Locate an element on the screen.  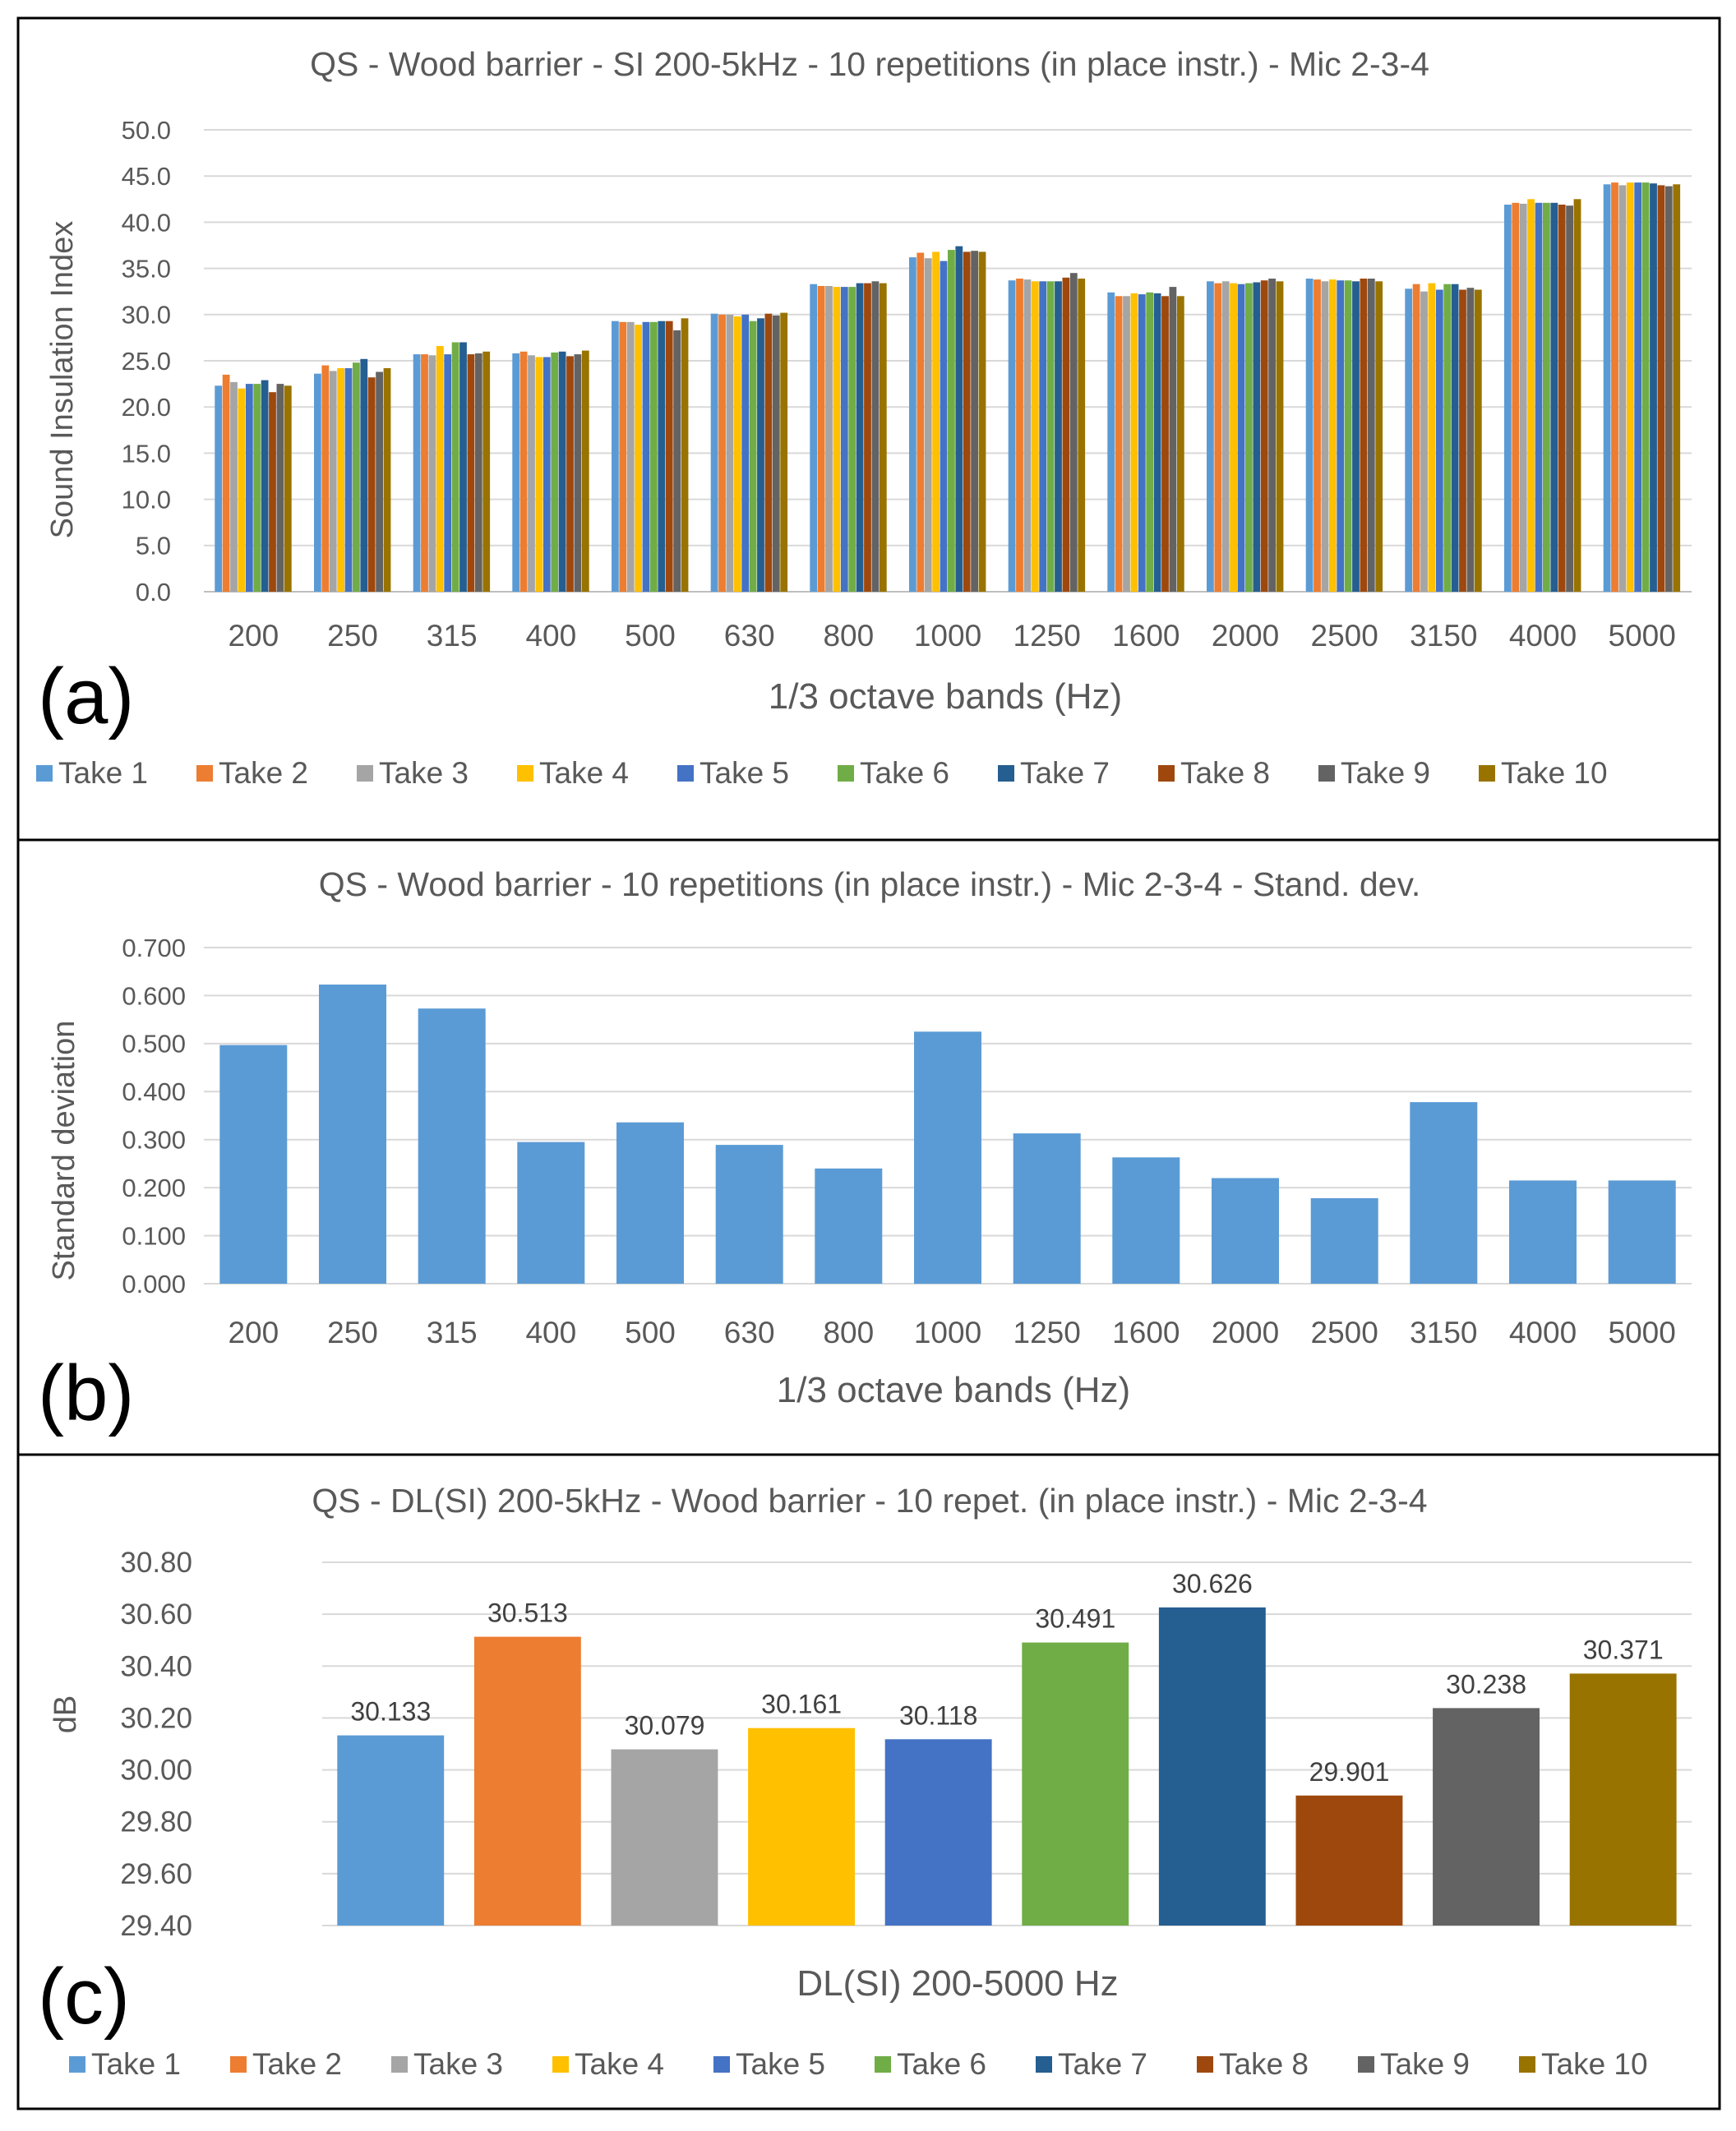
x-tick-label: 5000 is located at coordinates (1643, 1332).